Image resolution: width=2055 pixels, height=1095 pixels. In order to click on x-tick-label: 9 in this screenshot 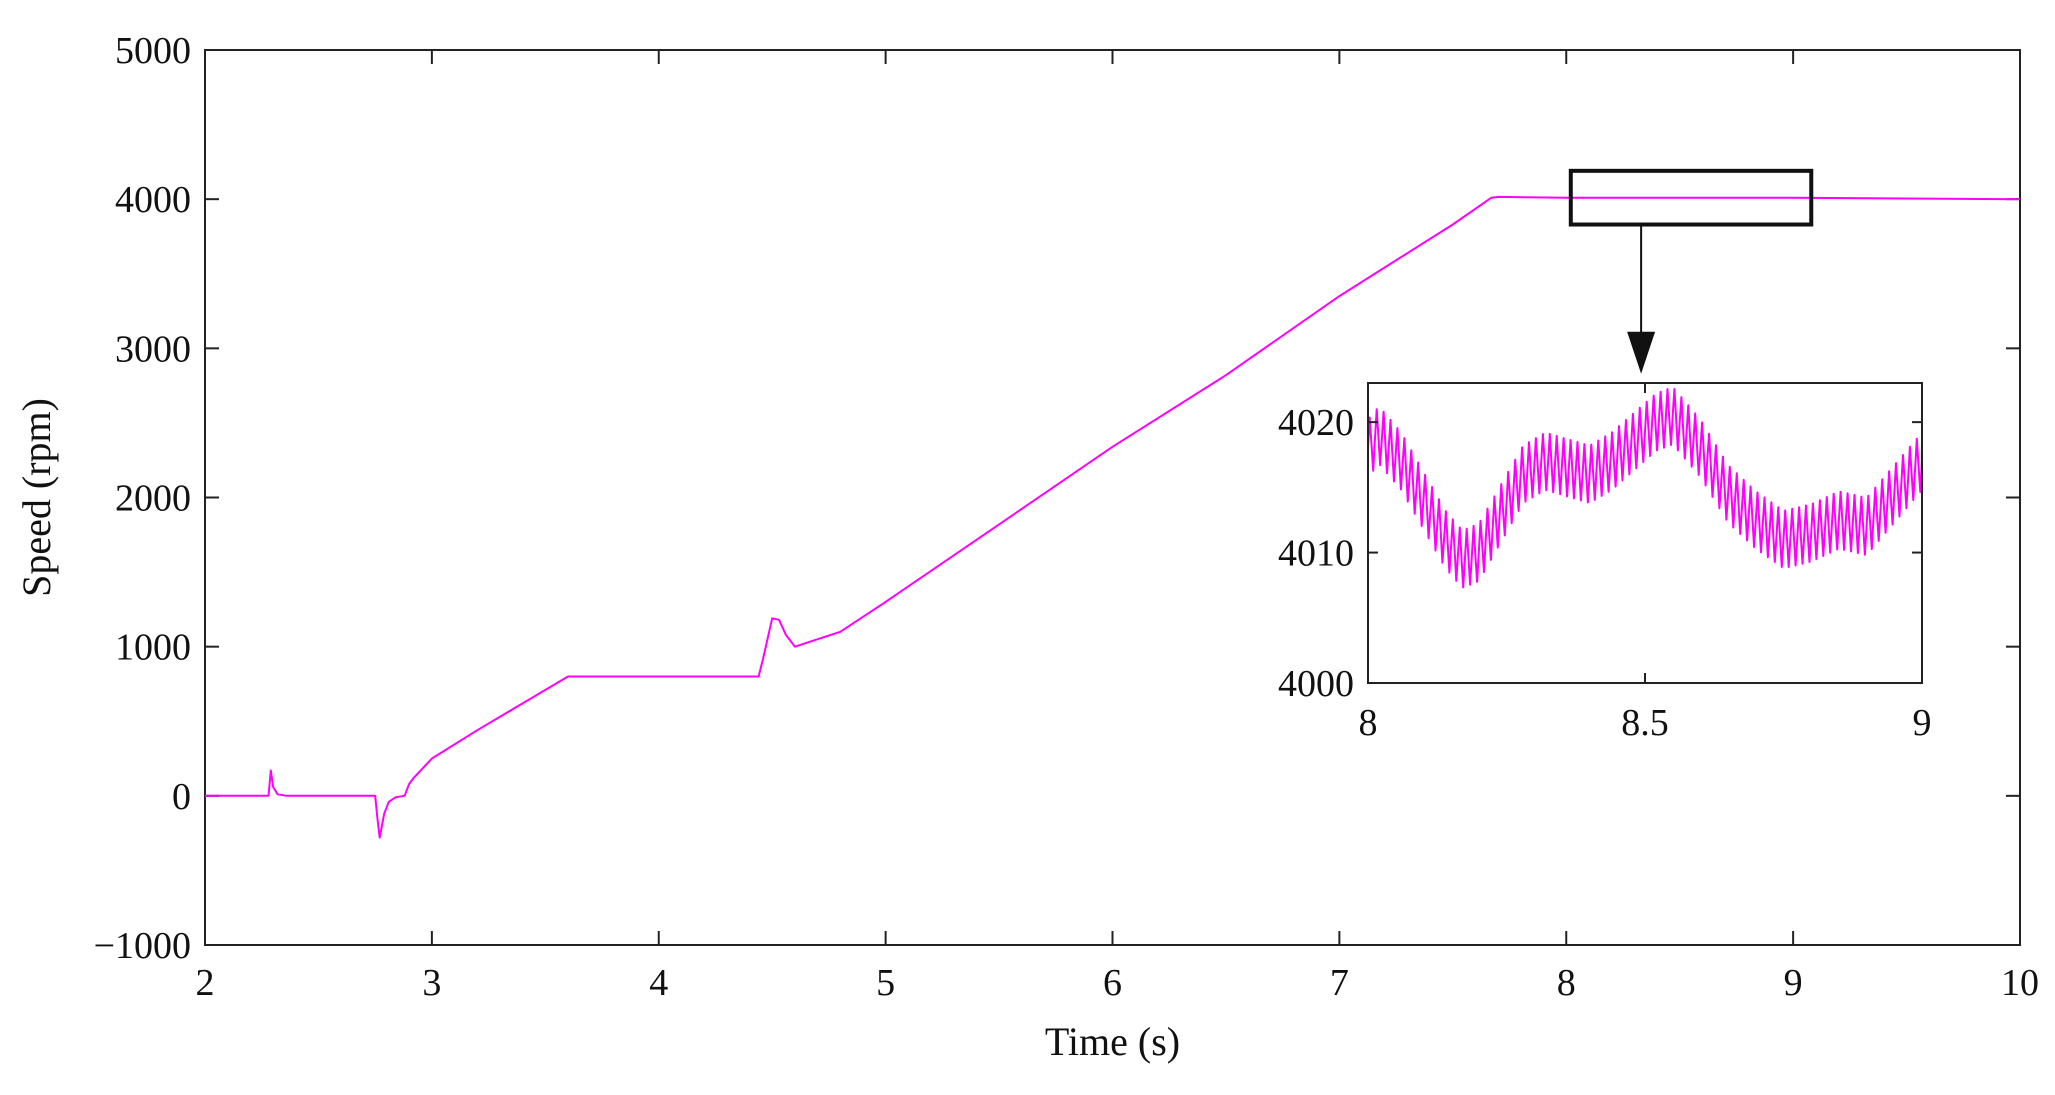, I will do `click(1793, 983)`.